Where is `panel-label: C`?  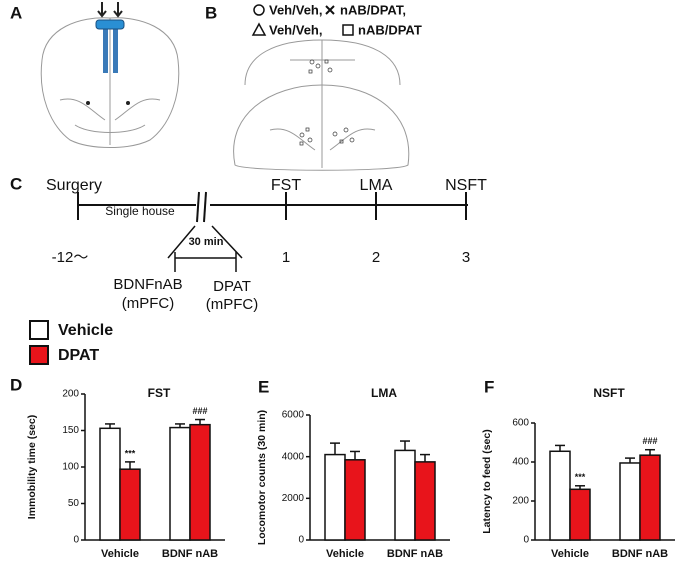 panel-label: C is located at coordinates (16, 183).